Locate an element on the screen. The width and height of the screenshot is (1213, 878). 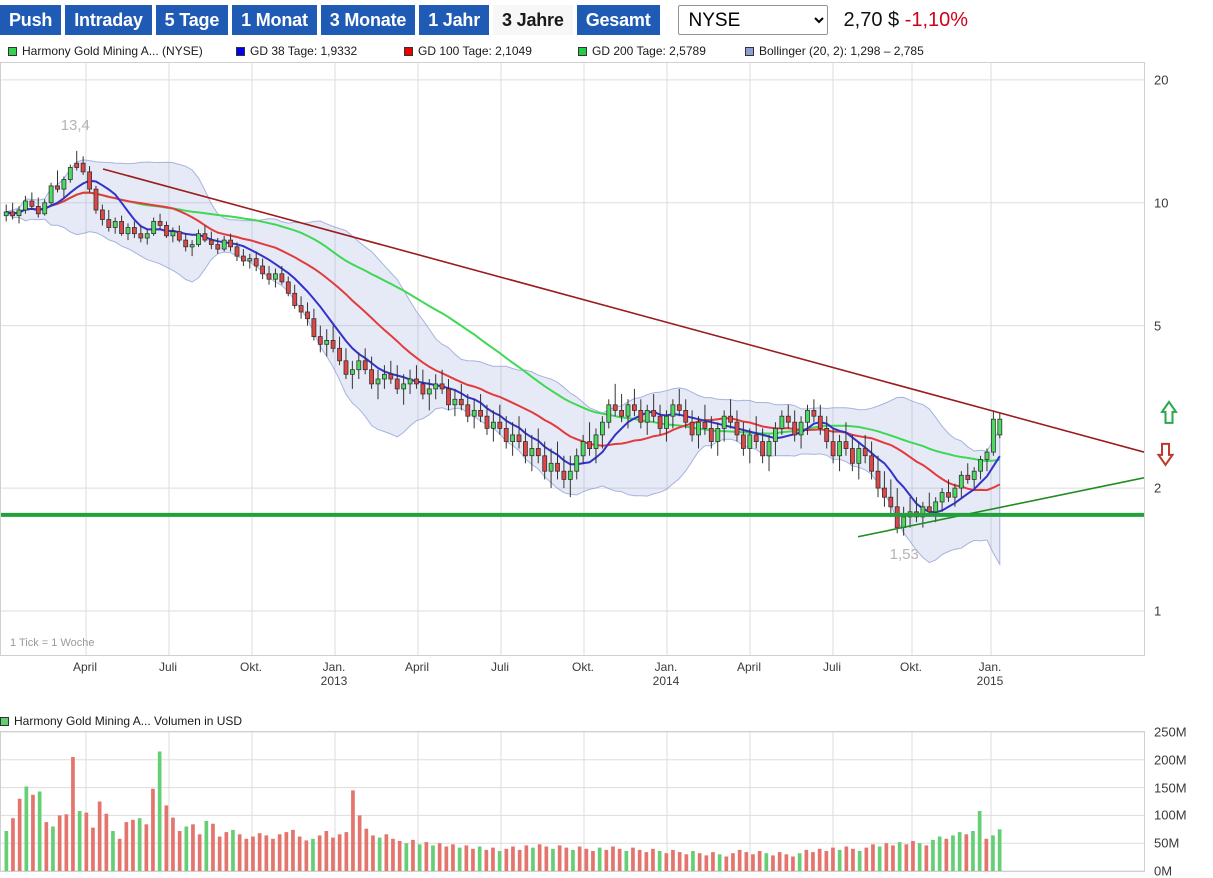
legend-label-4: Bollinger (20, 2): 1,298 – 2,785 is located at coordinates (841, 51).